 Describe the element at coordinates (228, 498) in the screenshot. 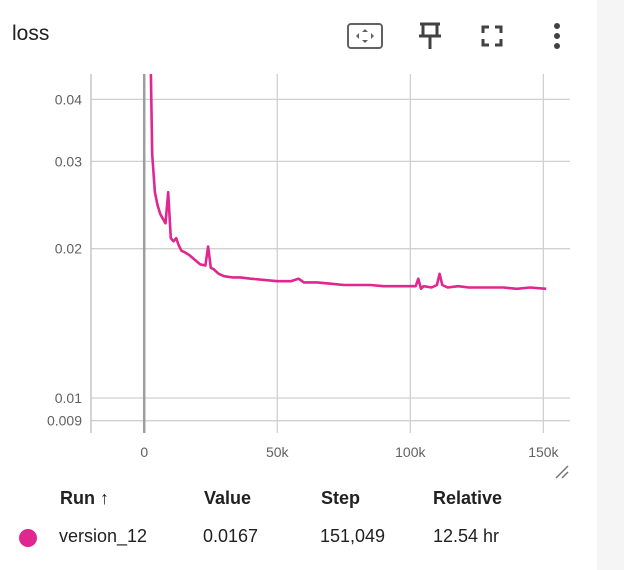

I see `value-column-header: Value` at that location.